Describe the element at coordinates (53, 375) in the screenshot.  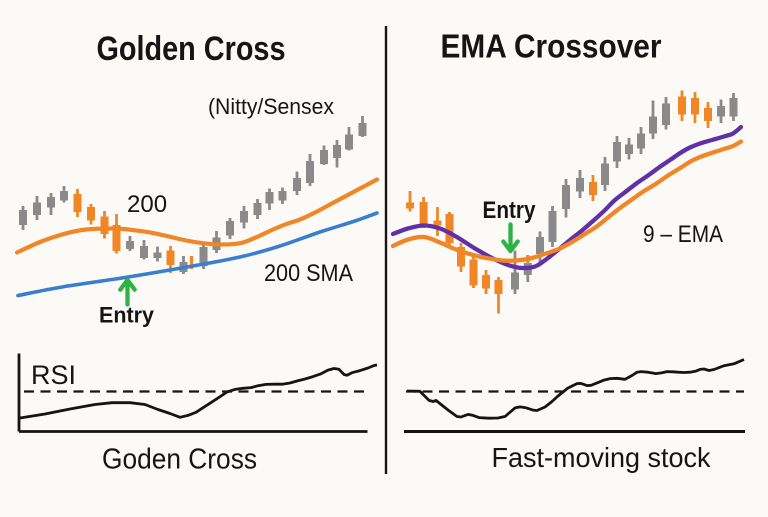
I see `svg-text: RSI` at that location.